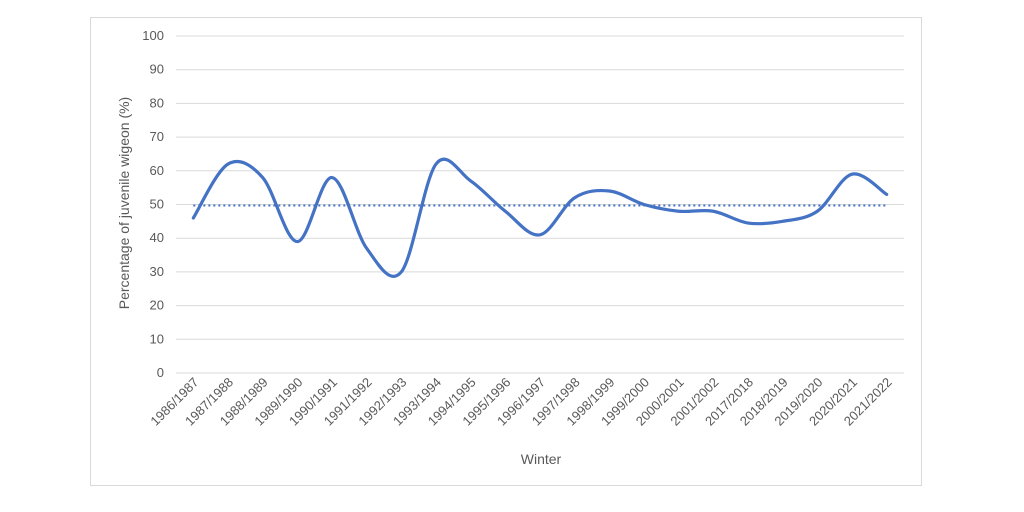  I want to click on y-tick-label: 90, so click(157, 69).